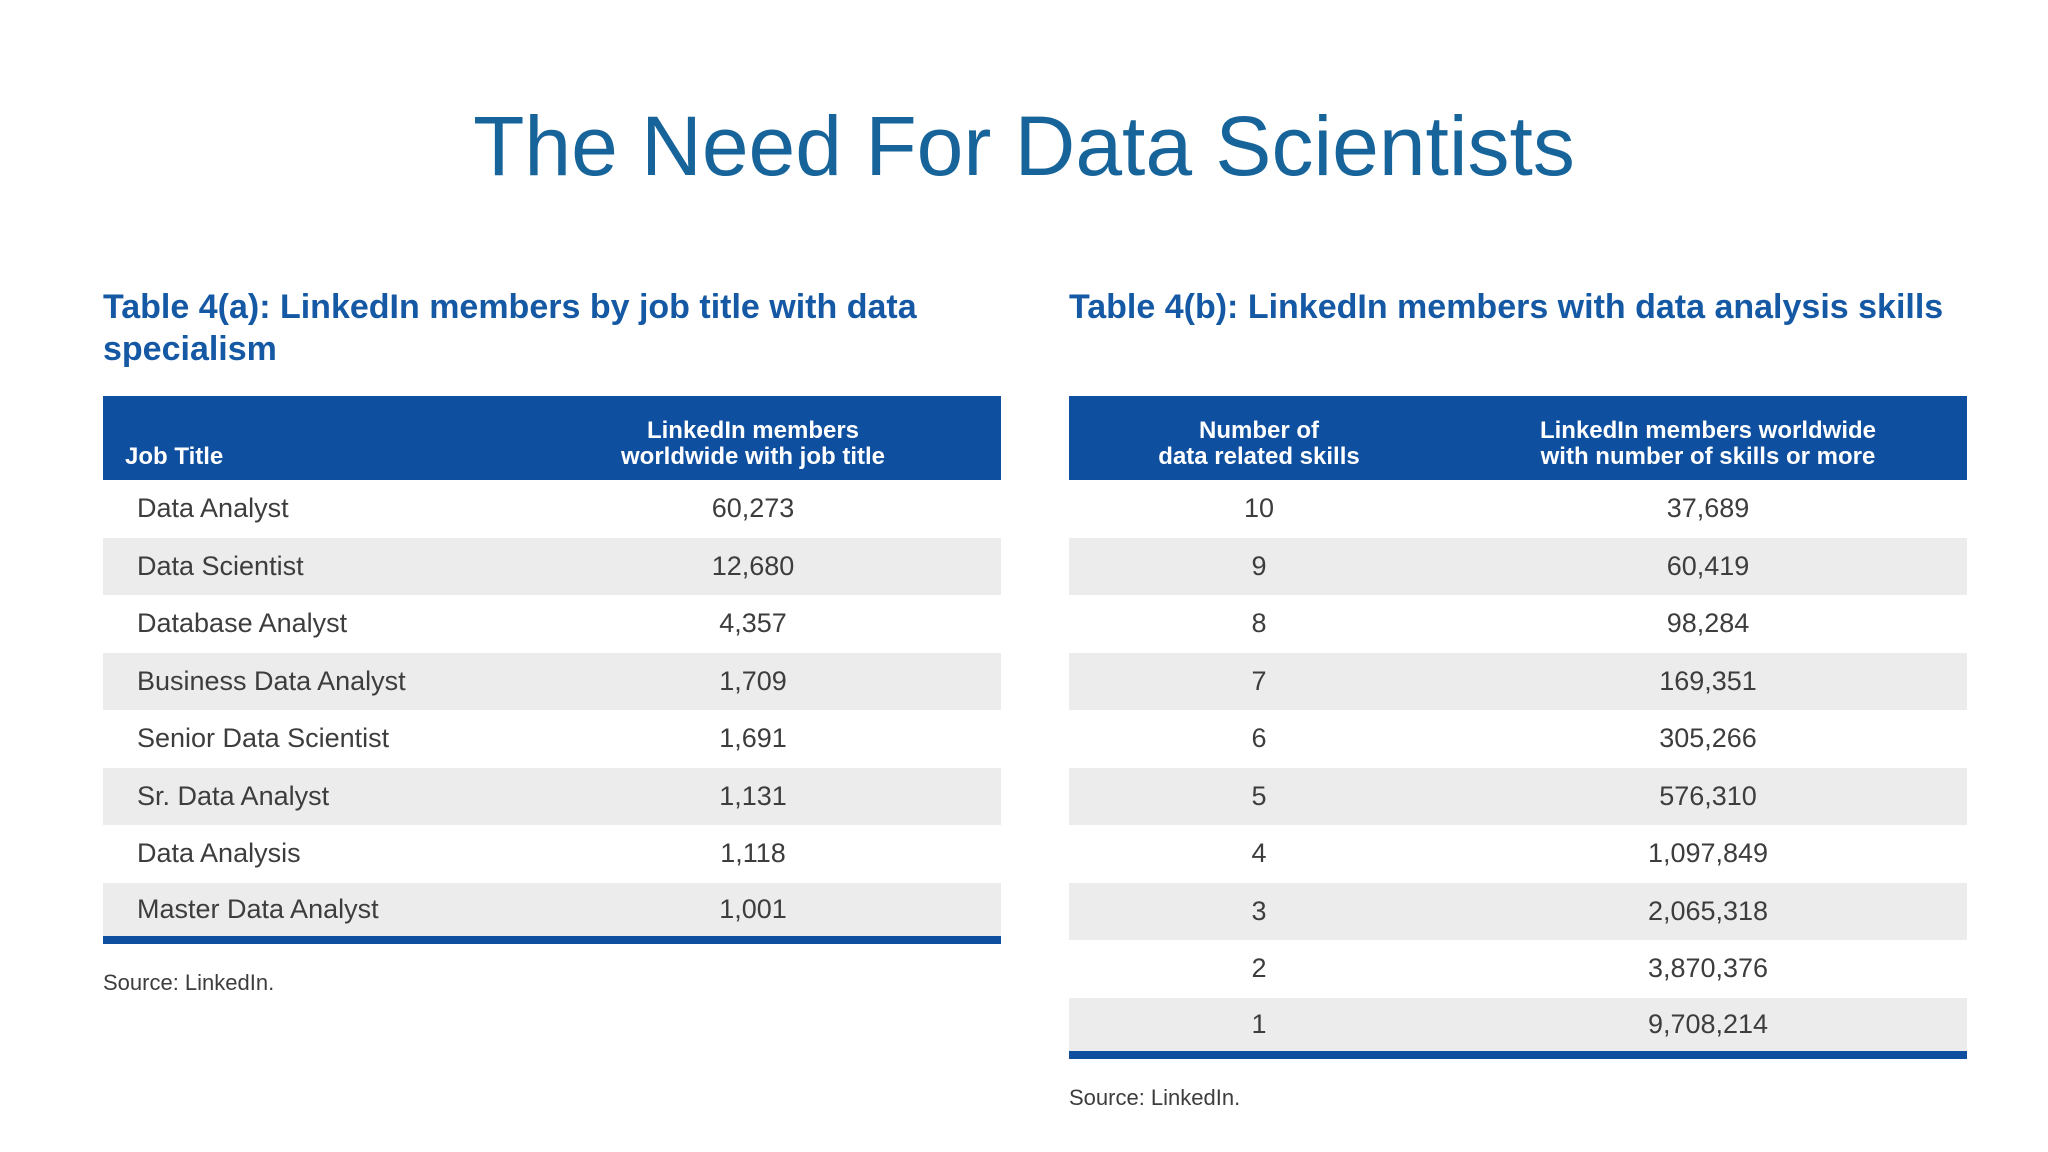  What do you see at coordinates (189, 982) in the screenshot?
I see `table-a-source: Source: LinkedIn.` at bounding box center [189, 982].